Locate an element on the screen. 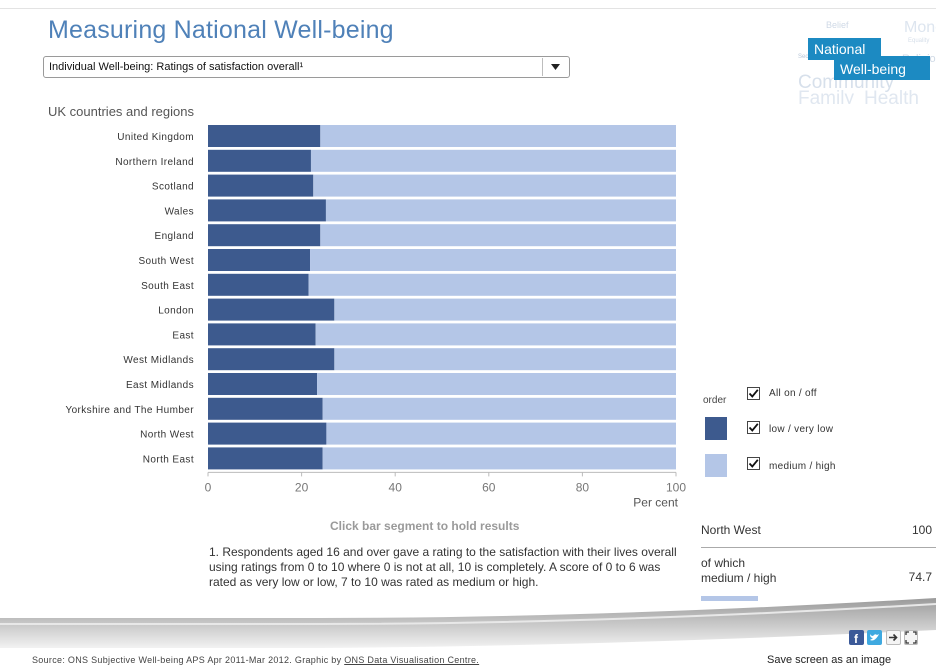  logo-bg-word: Health is located at coordinates (891, 96).